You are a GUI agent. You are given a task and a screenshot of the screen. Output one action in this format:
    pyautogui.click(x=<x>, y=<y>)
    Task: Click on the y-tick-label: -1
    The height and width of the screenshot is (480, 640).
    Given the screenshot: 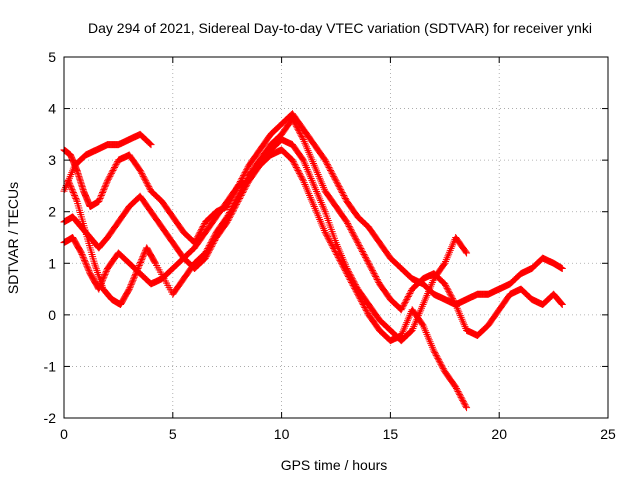 What is the action you would take?
    pyautogui.click(x=50, y=366)
    